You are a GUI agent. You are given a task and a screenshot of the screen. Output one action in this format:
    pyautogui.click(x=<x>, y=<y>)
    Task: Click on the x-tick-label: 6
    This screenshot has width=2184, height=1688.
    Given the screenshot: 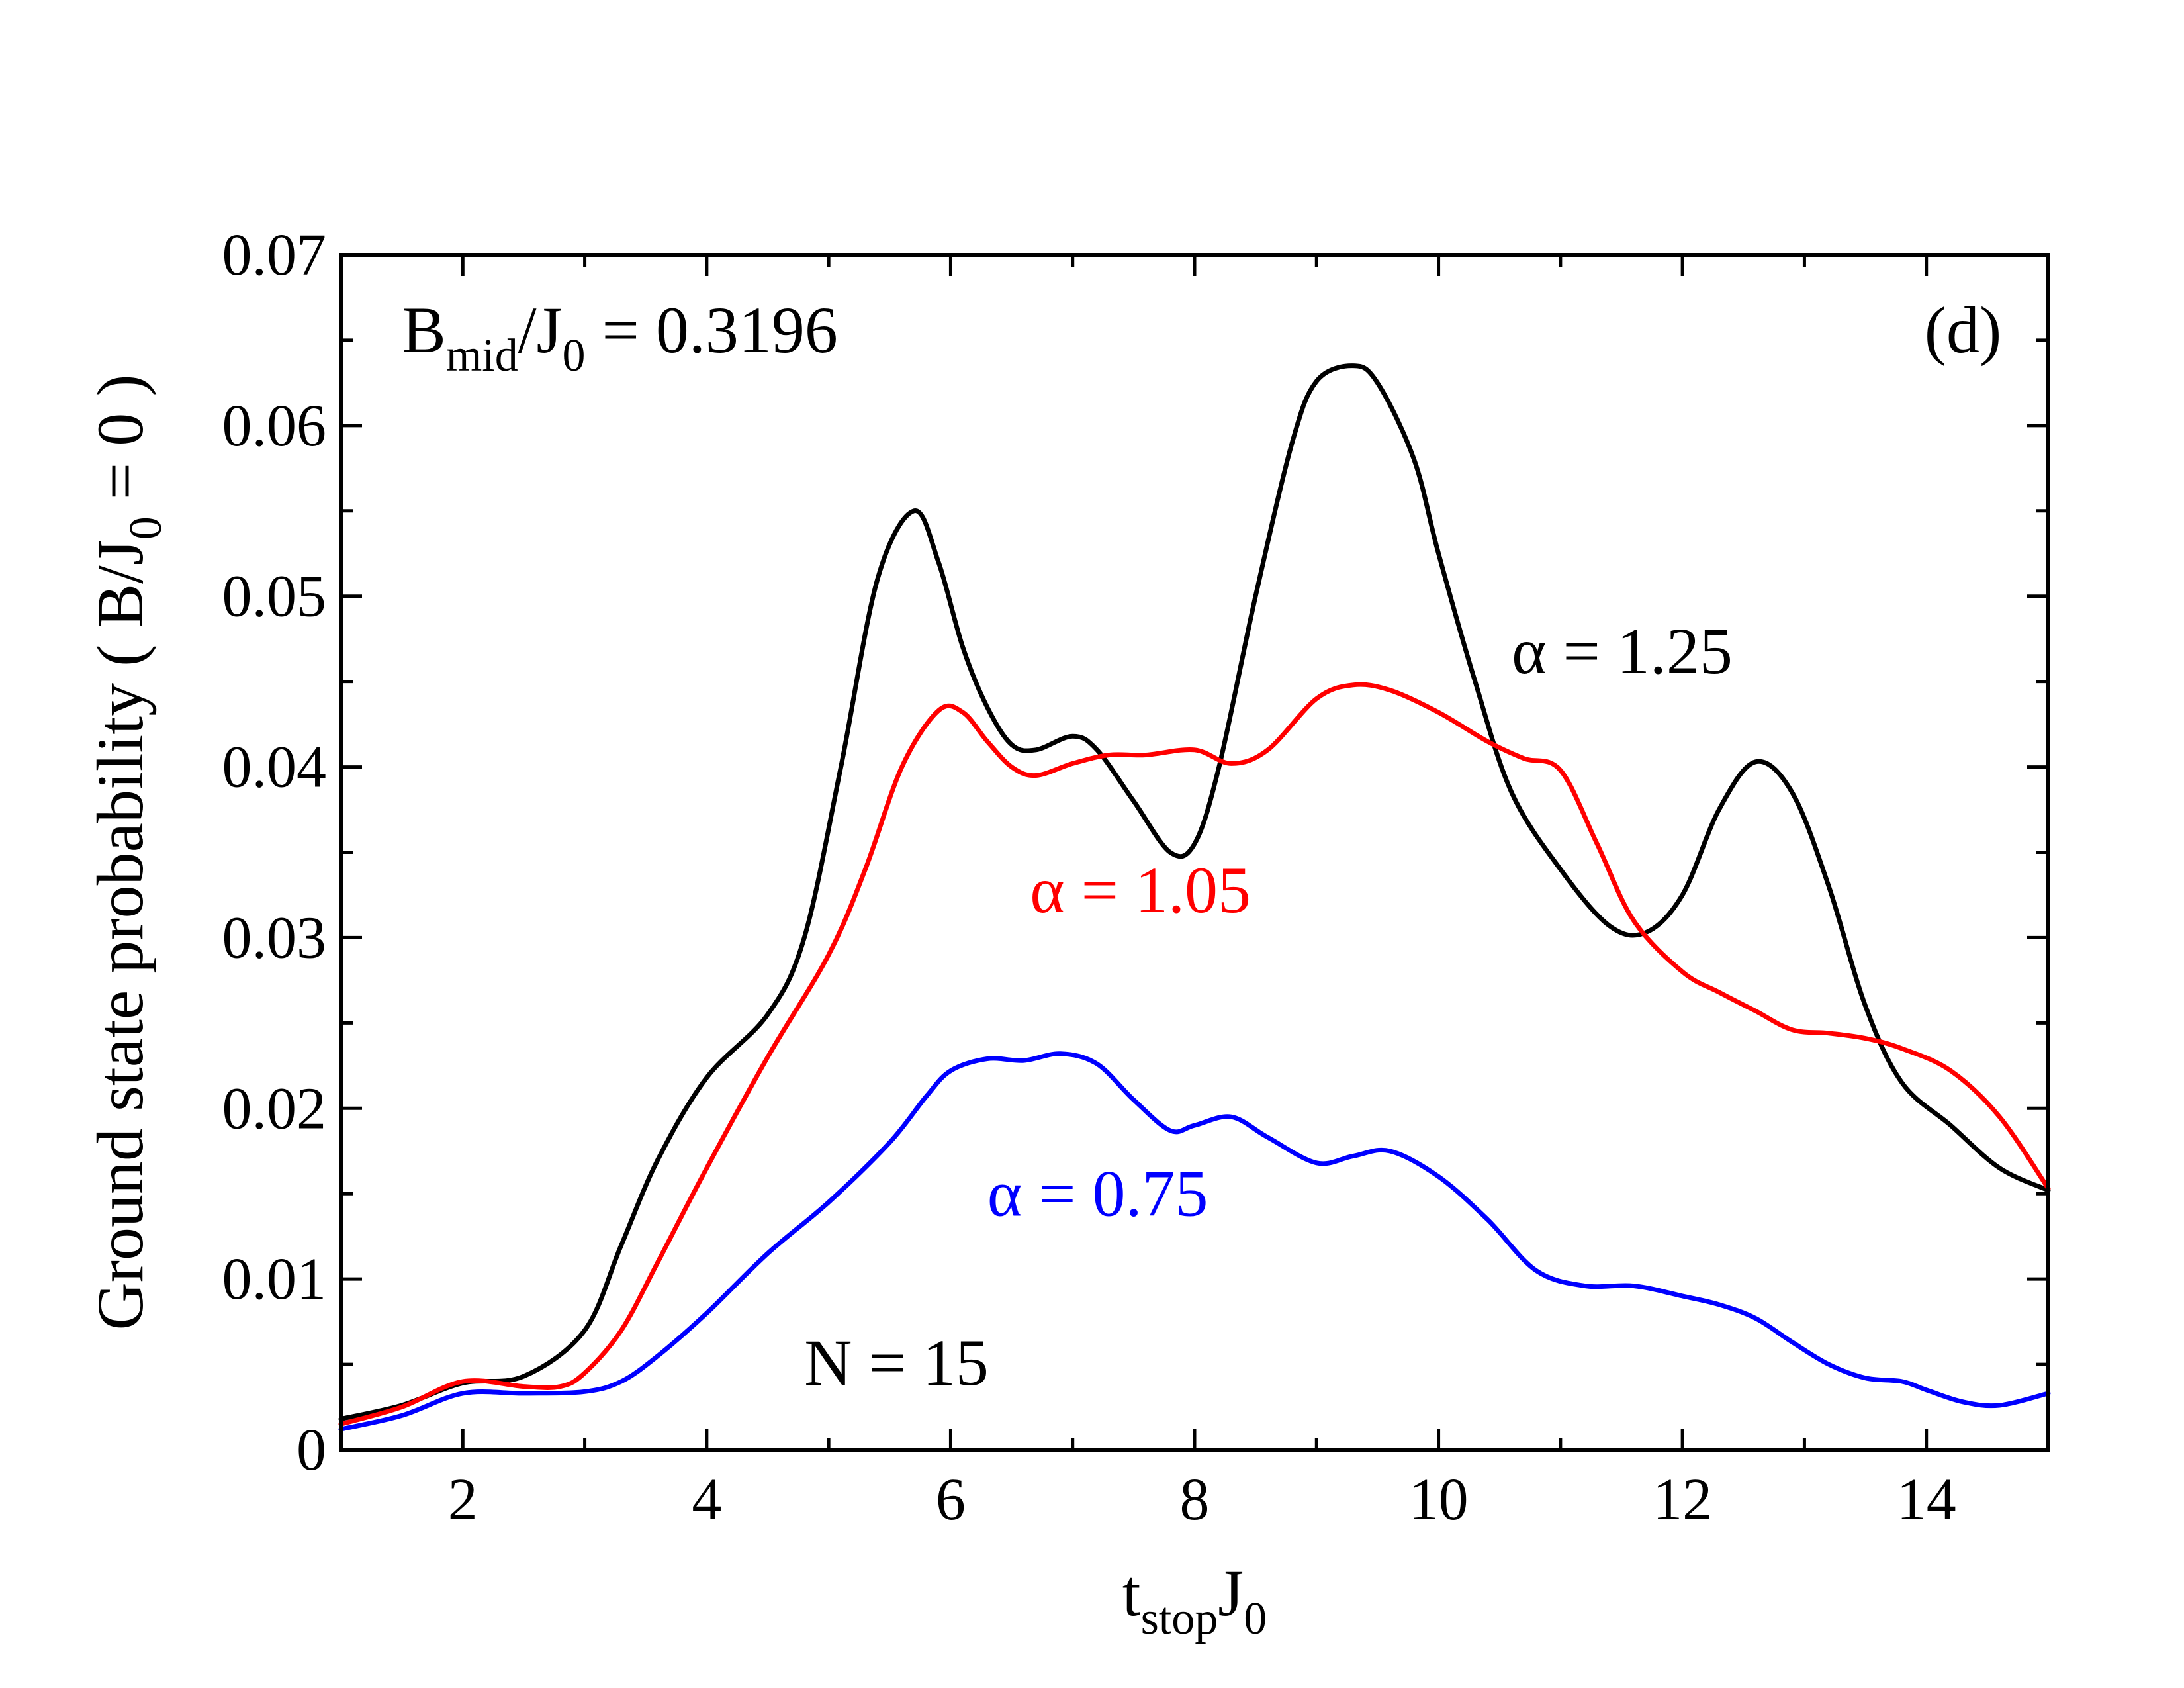 What is the action you would take?
    pyautogui.click(x=951, y=1499)
    